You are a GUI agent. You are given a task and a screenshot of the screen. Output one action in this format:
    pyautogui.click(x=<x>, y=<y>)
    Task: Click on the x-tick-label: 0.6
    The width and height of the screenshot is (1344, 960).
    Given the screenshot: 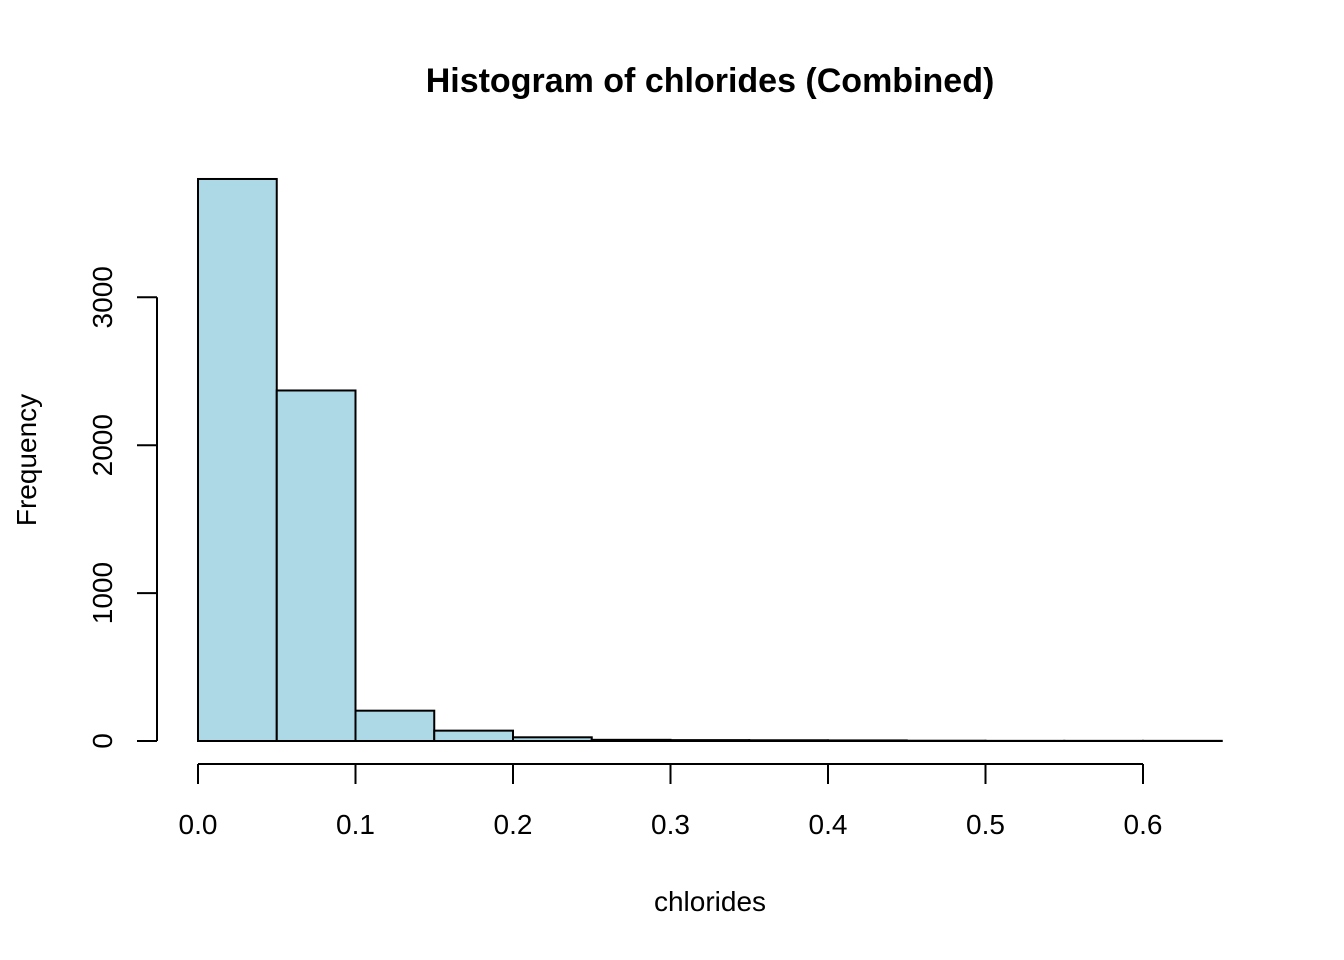 What is the action you would take?
    pyautogui.click(x=1143, y=824)
    